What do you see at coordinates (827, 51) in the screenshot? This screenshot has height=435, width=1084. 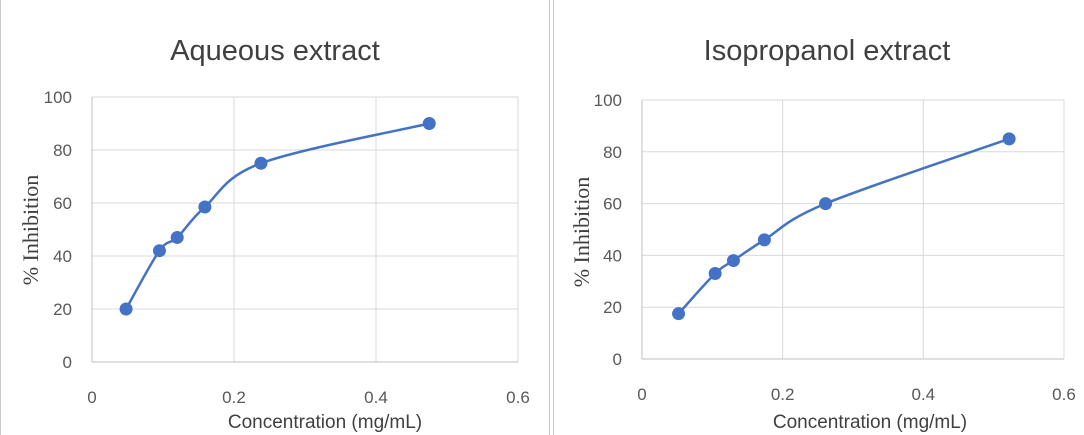 I see `chart-title: Isopropanol extract` at bounding box center [827, 51].